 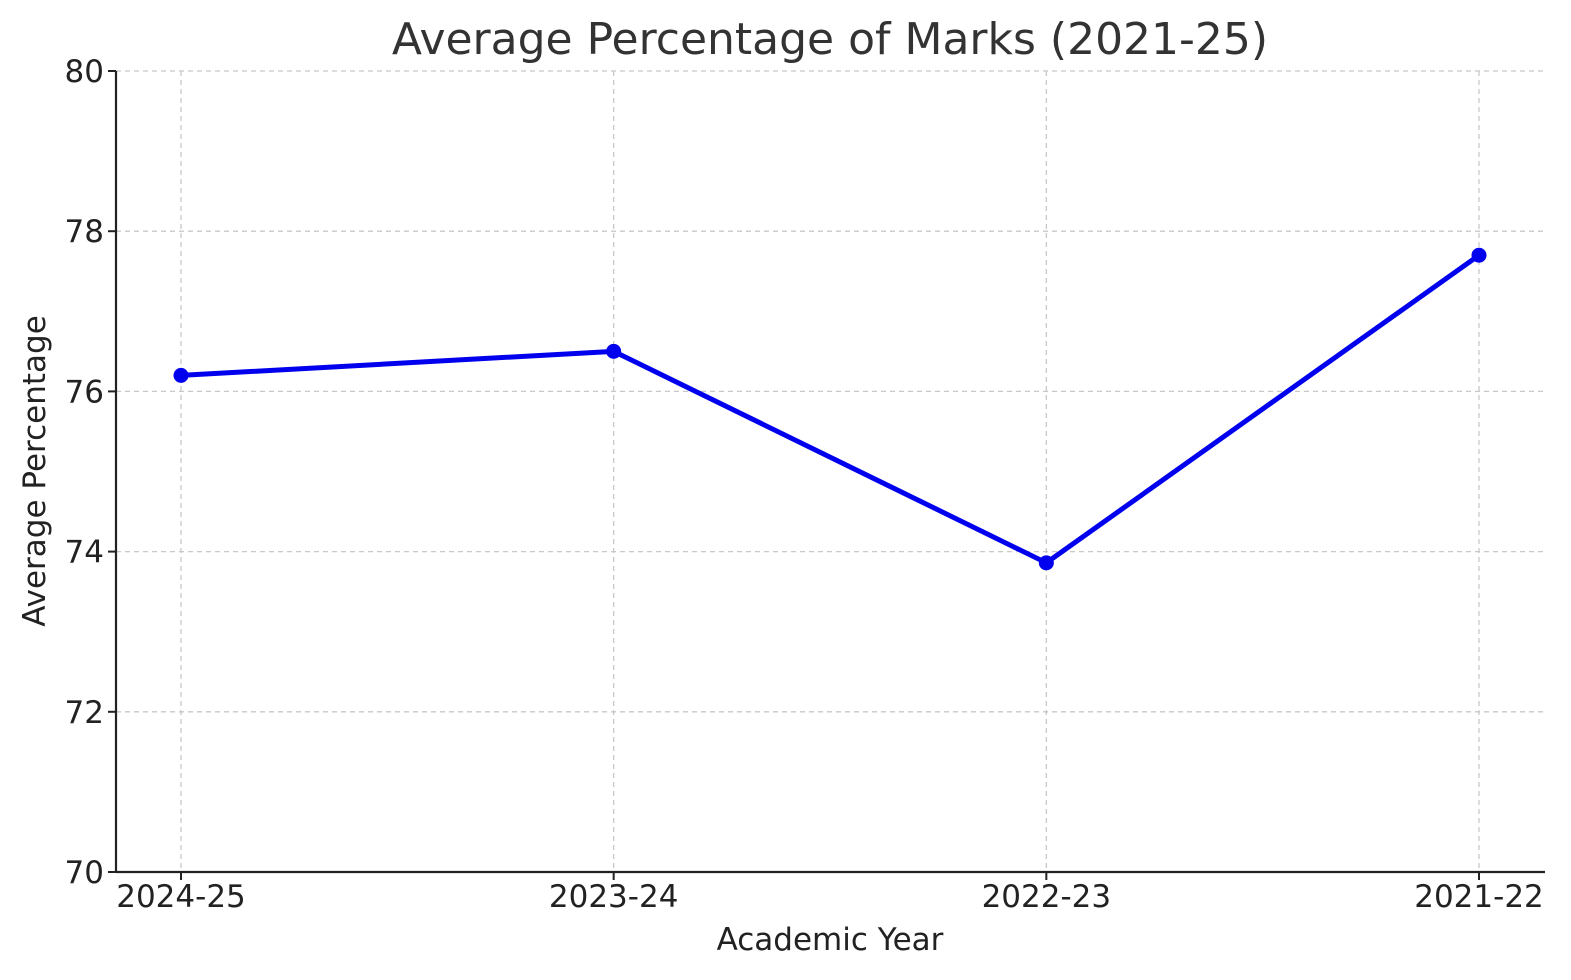 I want to click on x-tick-label: 2022-23, so click(x=1047, y=897).